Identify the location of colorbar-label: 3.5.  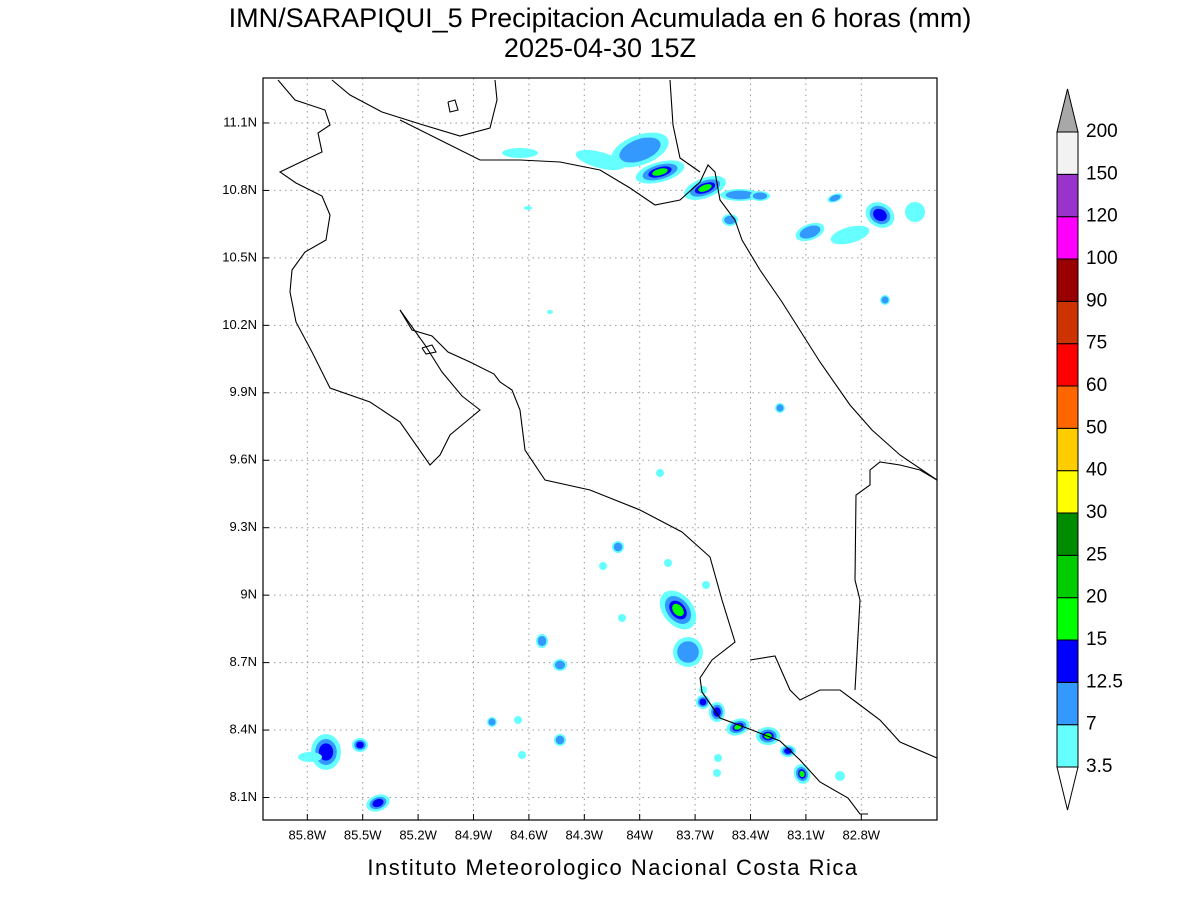
(1099, 766).